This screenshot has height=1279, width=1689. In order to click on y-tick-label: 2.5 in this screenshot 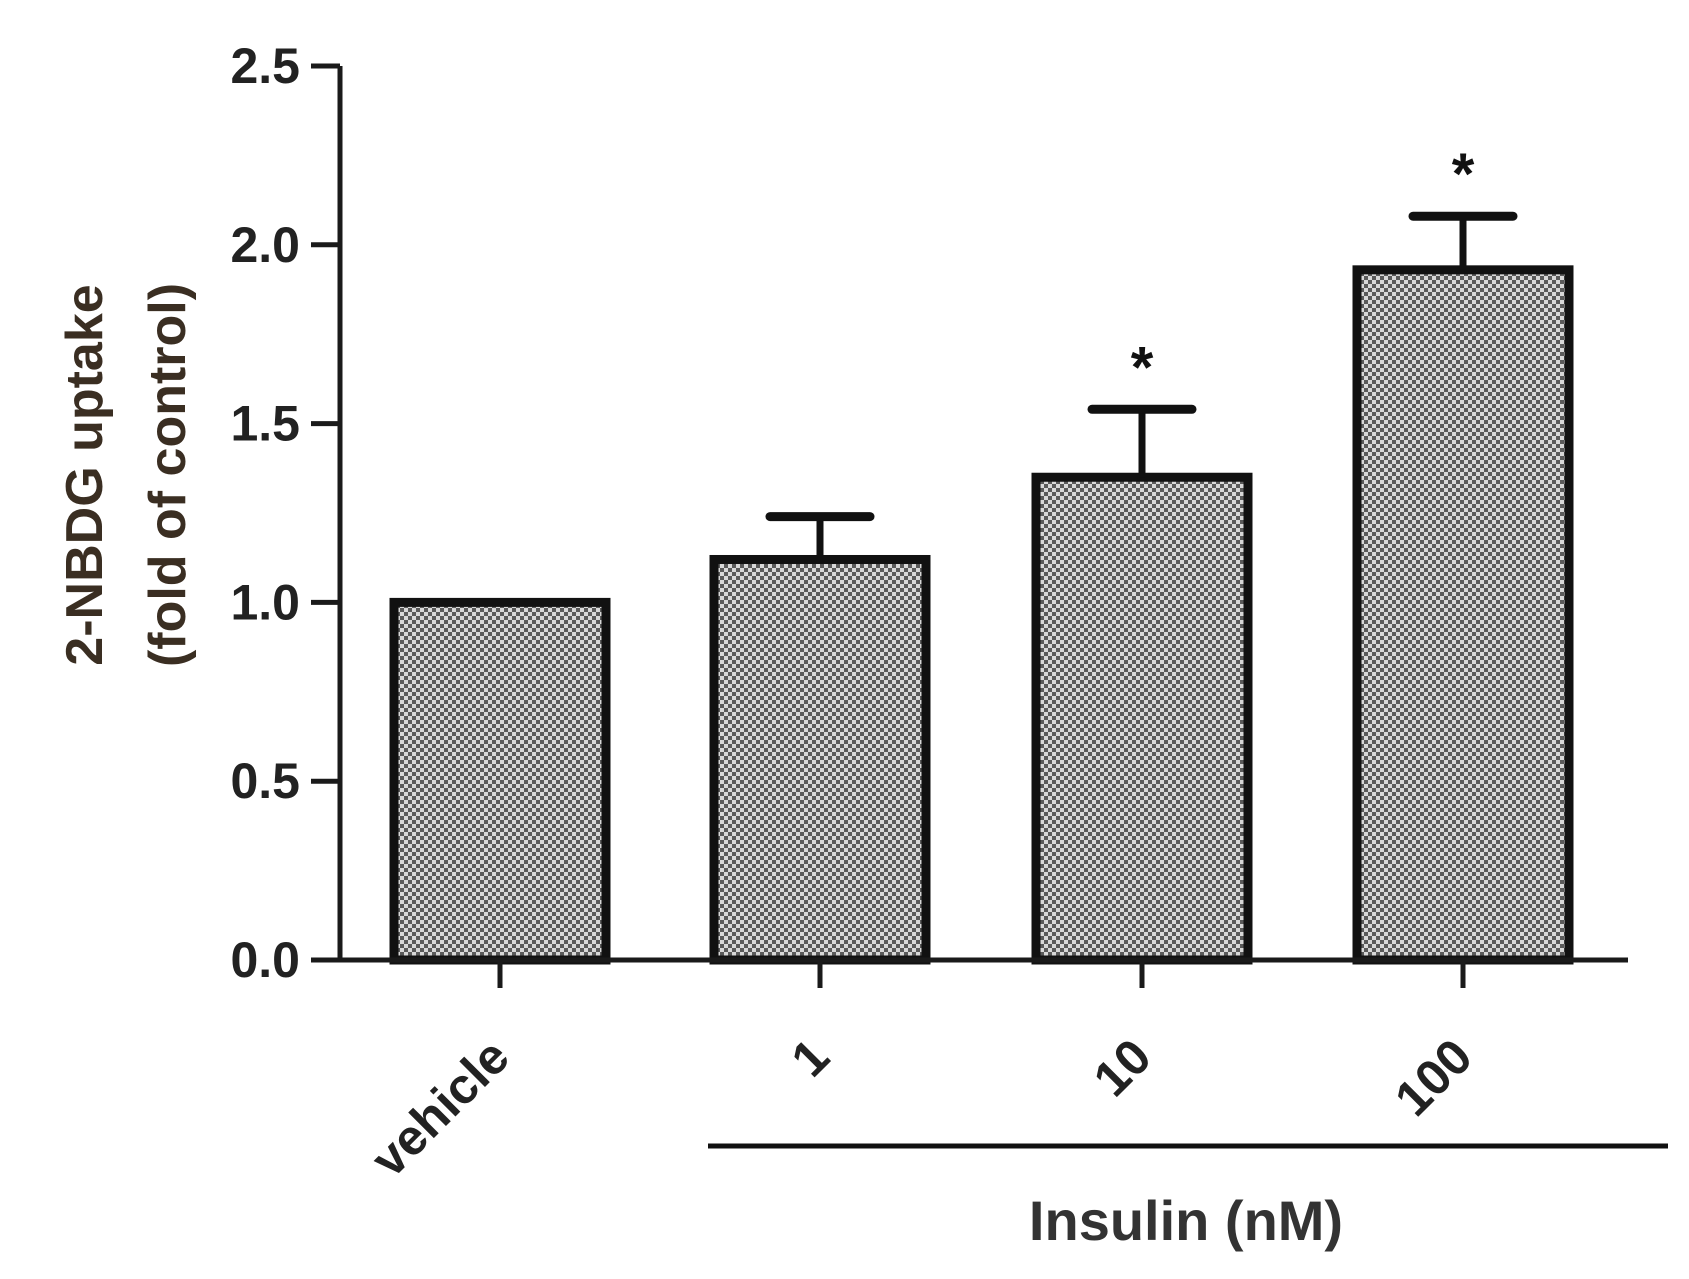, I will do `click(265, 66)`.